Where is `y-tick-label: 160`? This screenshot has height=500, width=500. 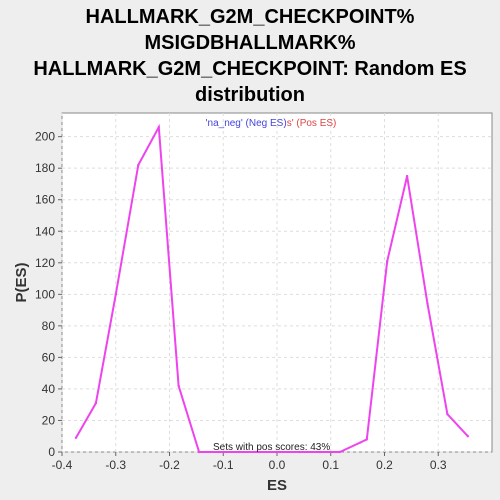 y-tick-label: 160 is located at coordinates (45, 200).